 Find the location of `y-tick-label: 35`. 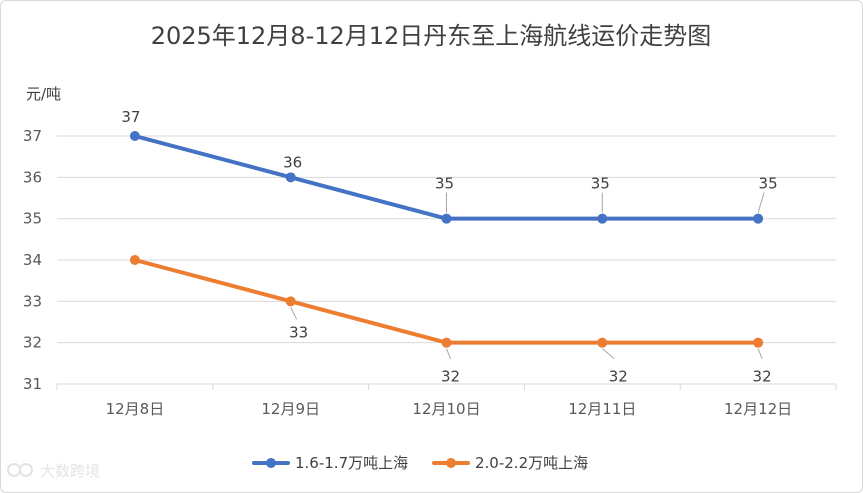

y-tick-label: 35 is located at coordinates (32, 219).